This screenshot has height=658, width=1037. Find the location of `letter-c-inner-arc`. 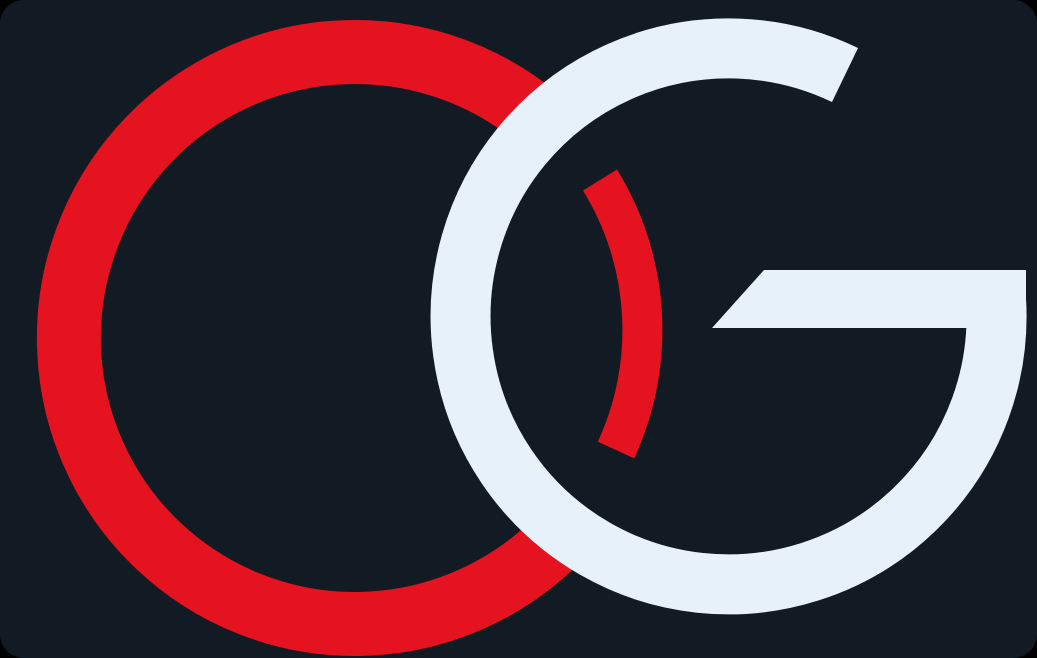

letter-c-inner-arc is located at coordinates (622, 314).